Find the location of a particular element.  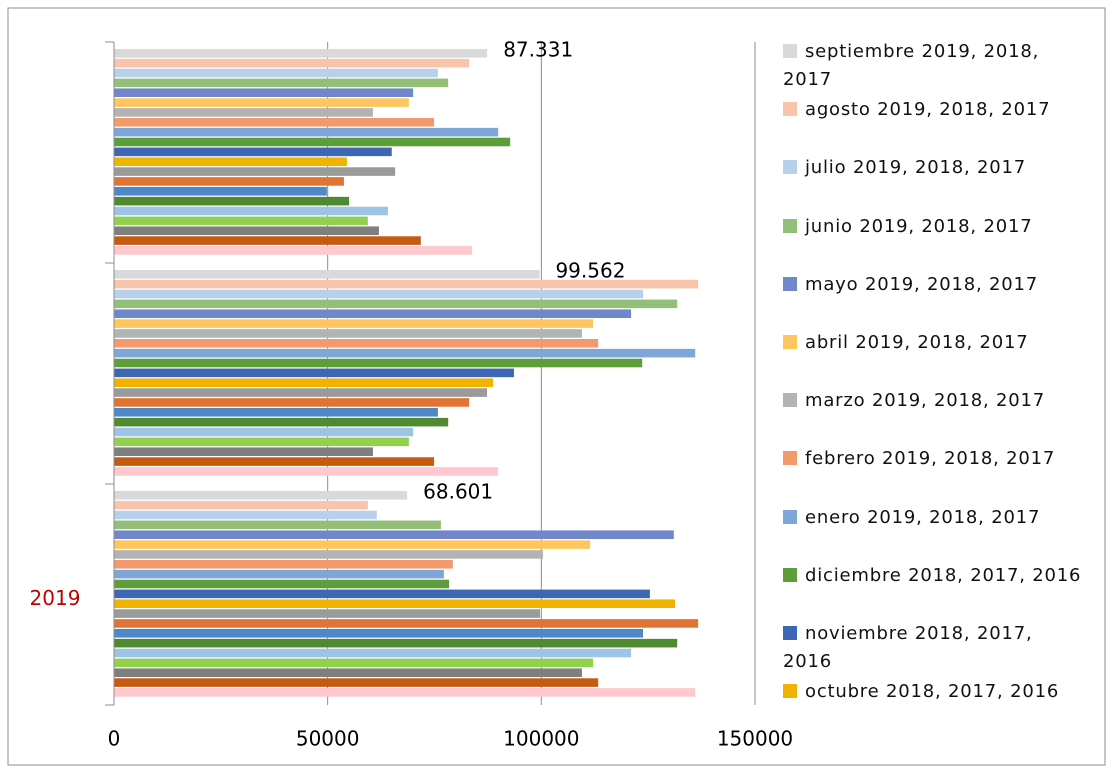

legend-label: junio 2019, 2018, 2017 is located at coordinates (919, 226).